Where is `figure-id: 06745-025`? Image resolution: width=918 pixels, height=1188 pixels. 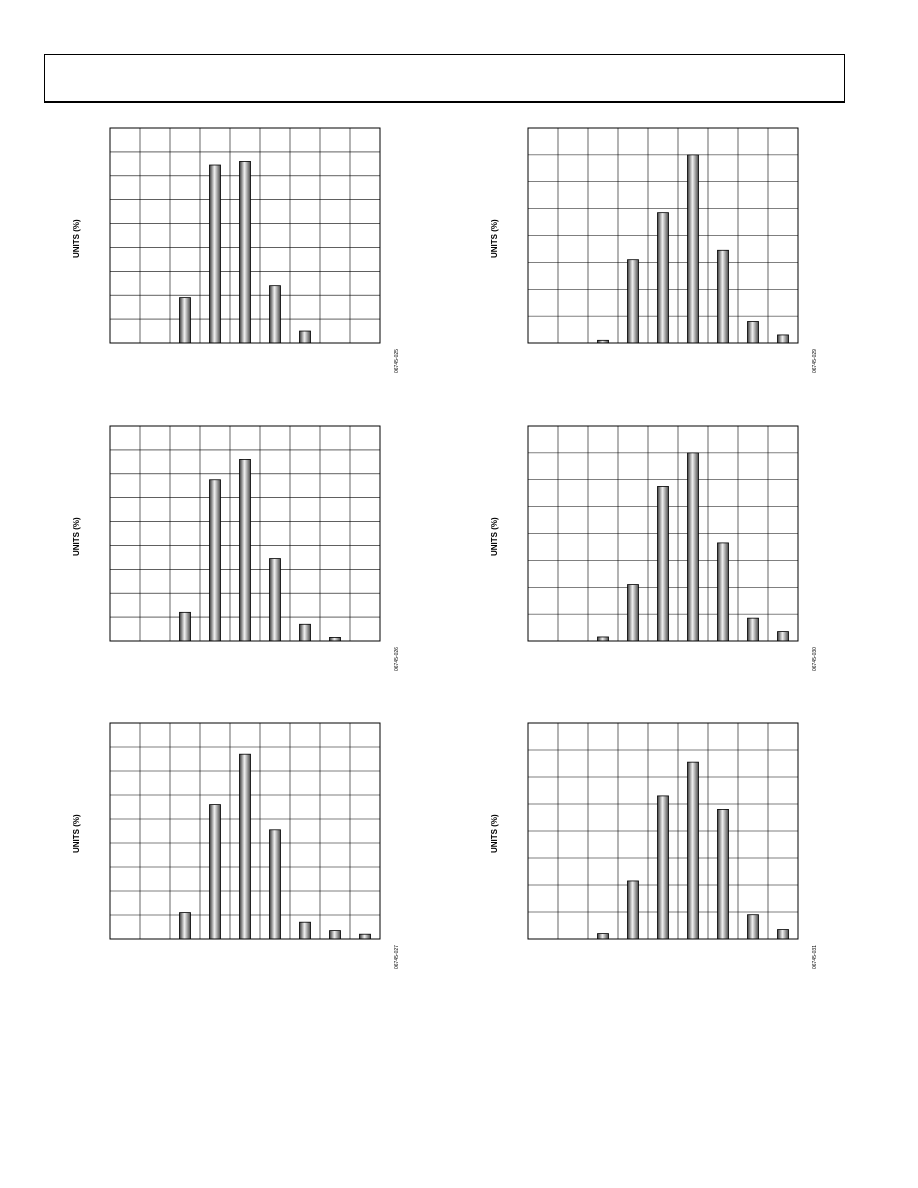 figure-id: 06745-025 is located at coordinates (397, 361).